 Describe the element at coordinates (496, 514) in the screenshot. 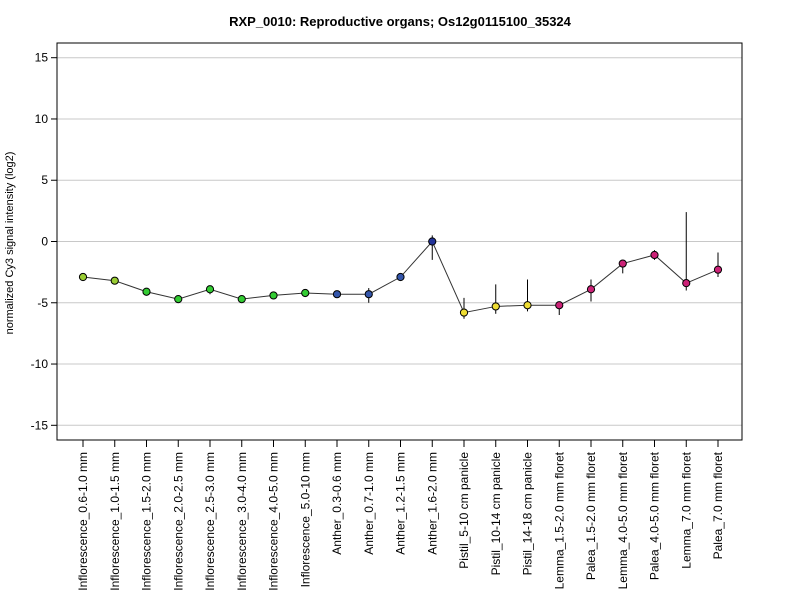

I see `x-tick-label: Pistil_10-14 cm panicle` at that location.